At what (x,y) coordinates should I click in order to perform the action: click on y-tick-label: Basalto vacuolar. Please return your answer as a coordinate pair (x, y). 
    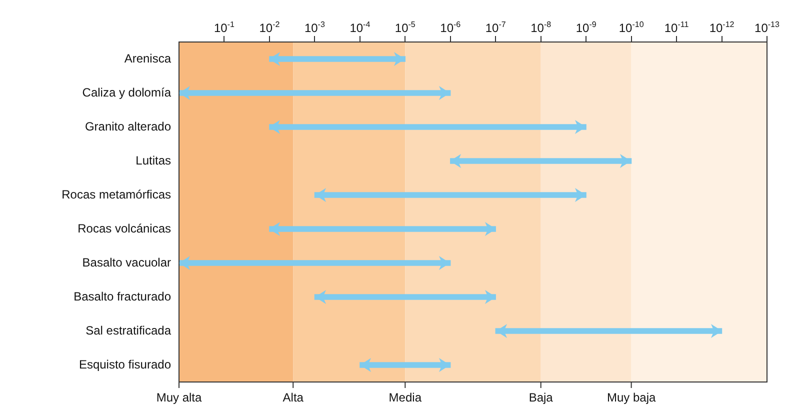
    Looking at the image, I should click on (126, 262).